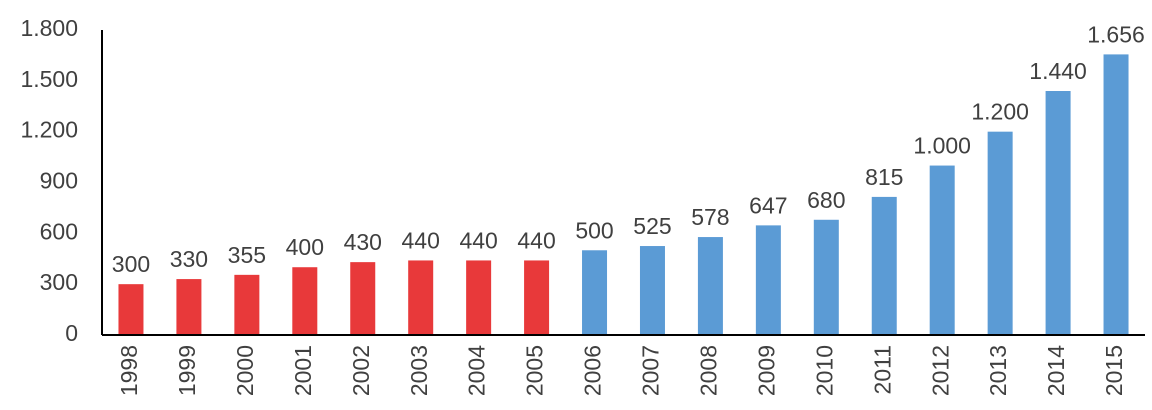  What do you see at coordinates (305, 301) in the screenshot?
I see `bar-2001` at bounding box center [305, 301].